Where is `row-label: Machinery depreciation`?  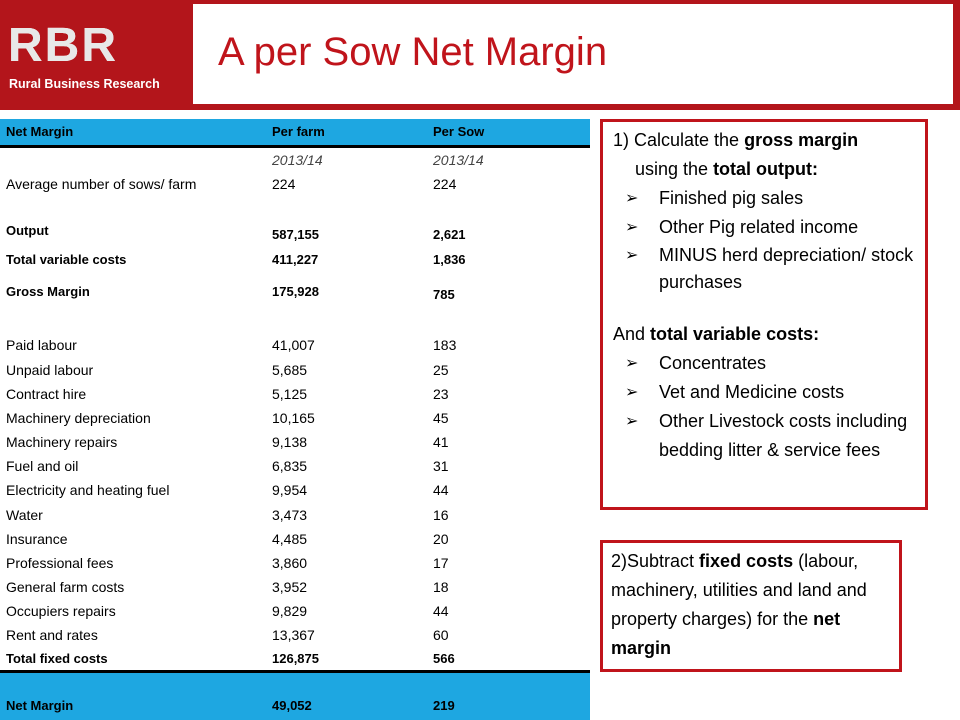 row-label: Machinery depreciation is located at coordinates (78, 418).